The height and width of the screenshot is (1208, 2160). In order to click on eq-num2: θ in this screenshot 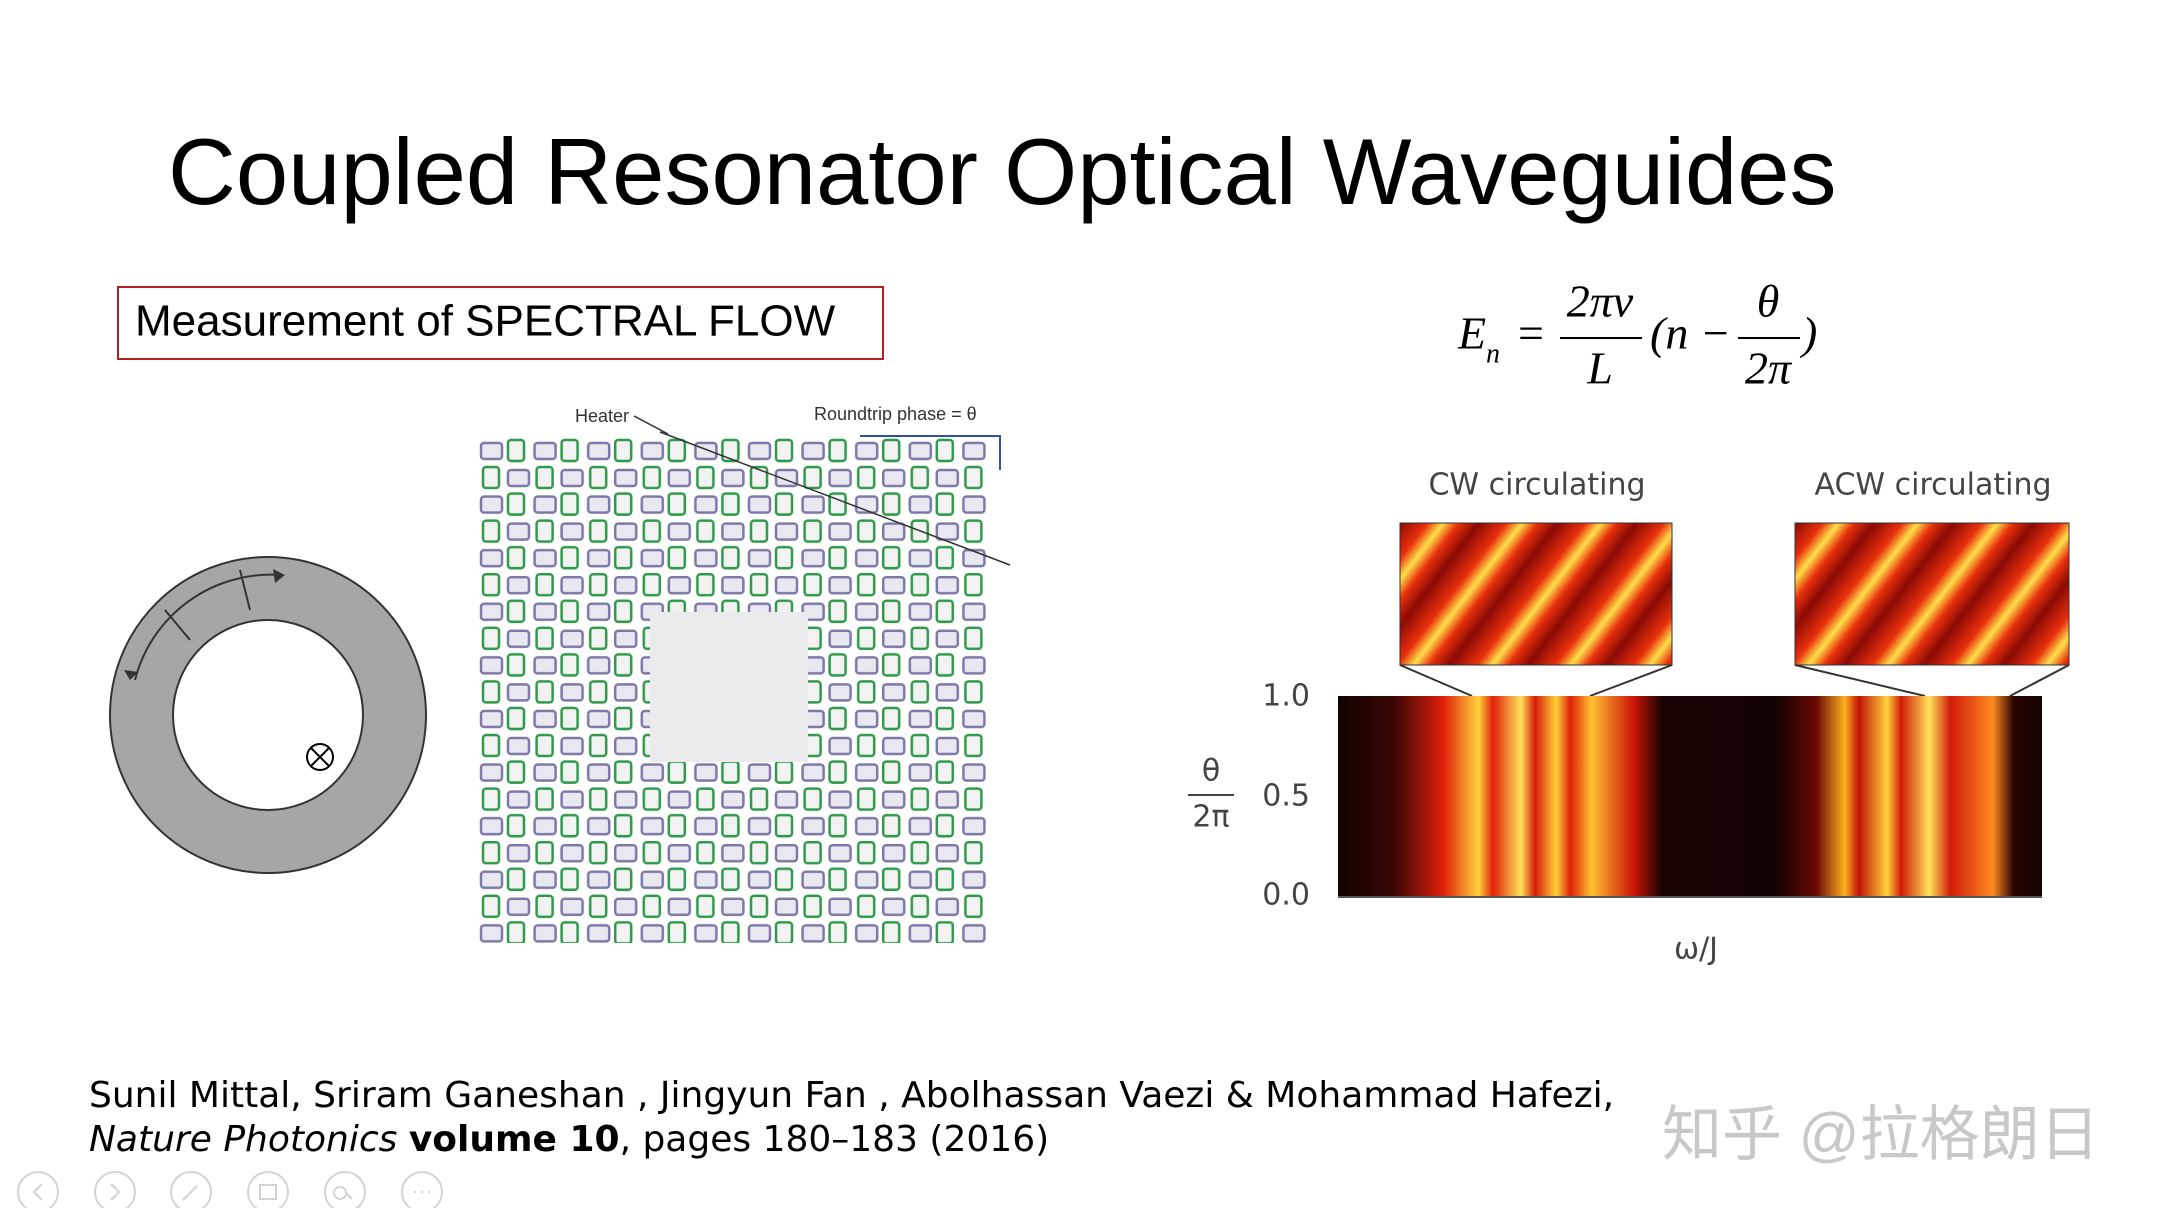, I will do `click(1768, 301)`.